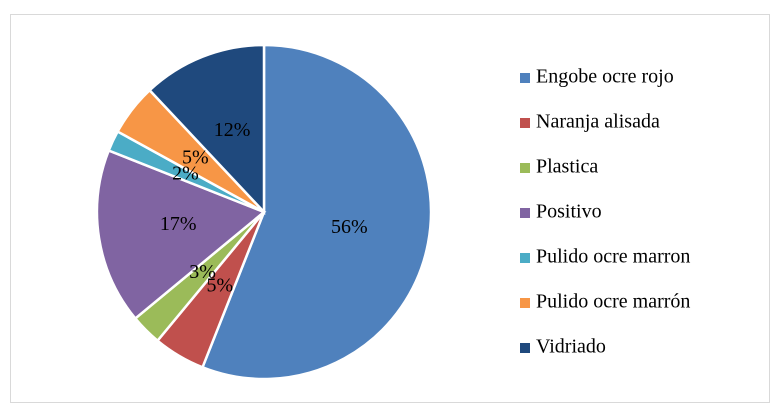  Describe the element at coordinates (613, 257) in the screenshot. I see `legend-label: Pulido ocre marron` at that location.